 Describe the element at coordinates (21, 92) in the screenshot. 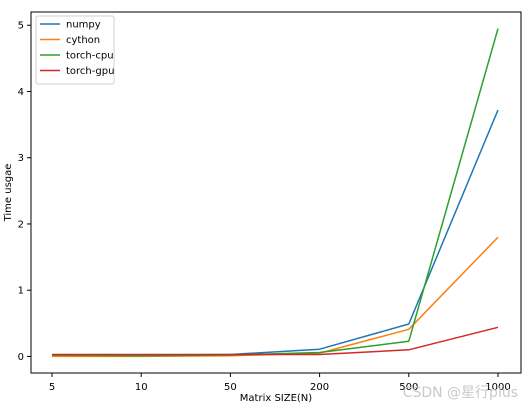

I see `y-tick-label: 4` at that location.